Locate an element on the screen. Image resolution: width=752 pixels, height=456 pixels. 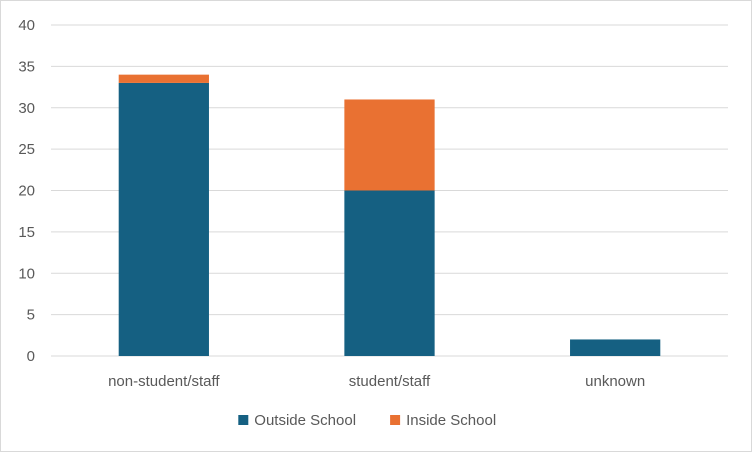
y-tick-label: 30 is located at coordinates (26, 108).